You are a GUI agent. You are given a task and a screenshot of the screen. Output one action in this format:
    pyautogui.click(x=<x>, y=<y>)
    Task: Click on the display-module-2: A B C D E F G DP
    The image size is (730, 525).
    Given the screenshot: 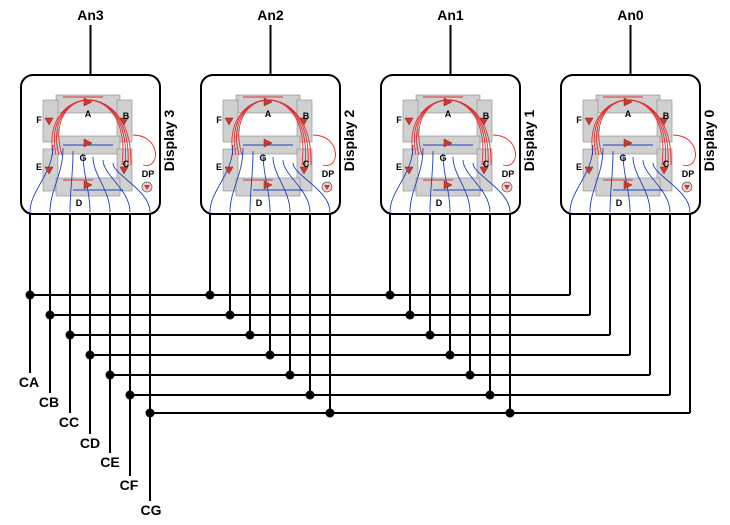 What is the action you would take?
    pyautogui.click(x=450, y=144)
    